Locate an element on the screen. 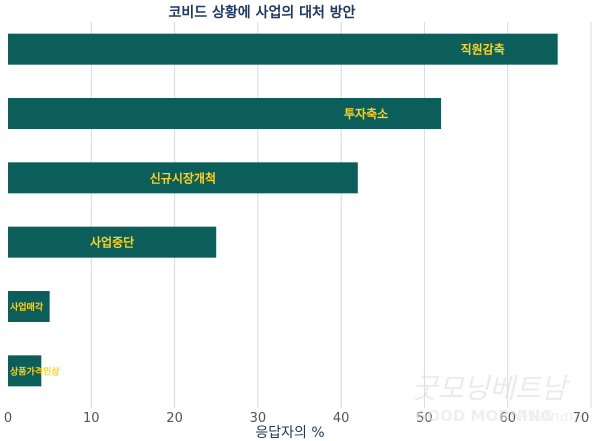  bar-label: 직원감축 is located at coordinates (483, 49).